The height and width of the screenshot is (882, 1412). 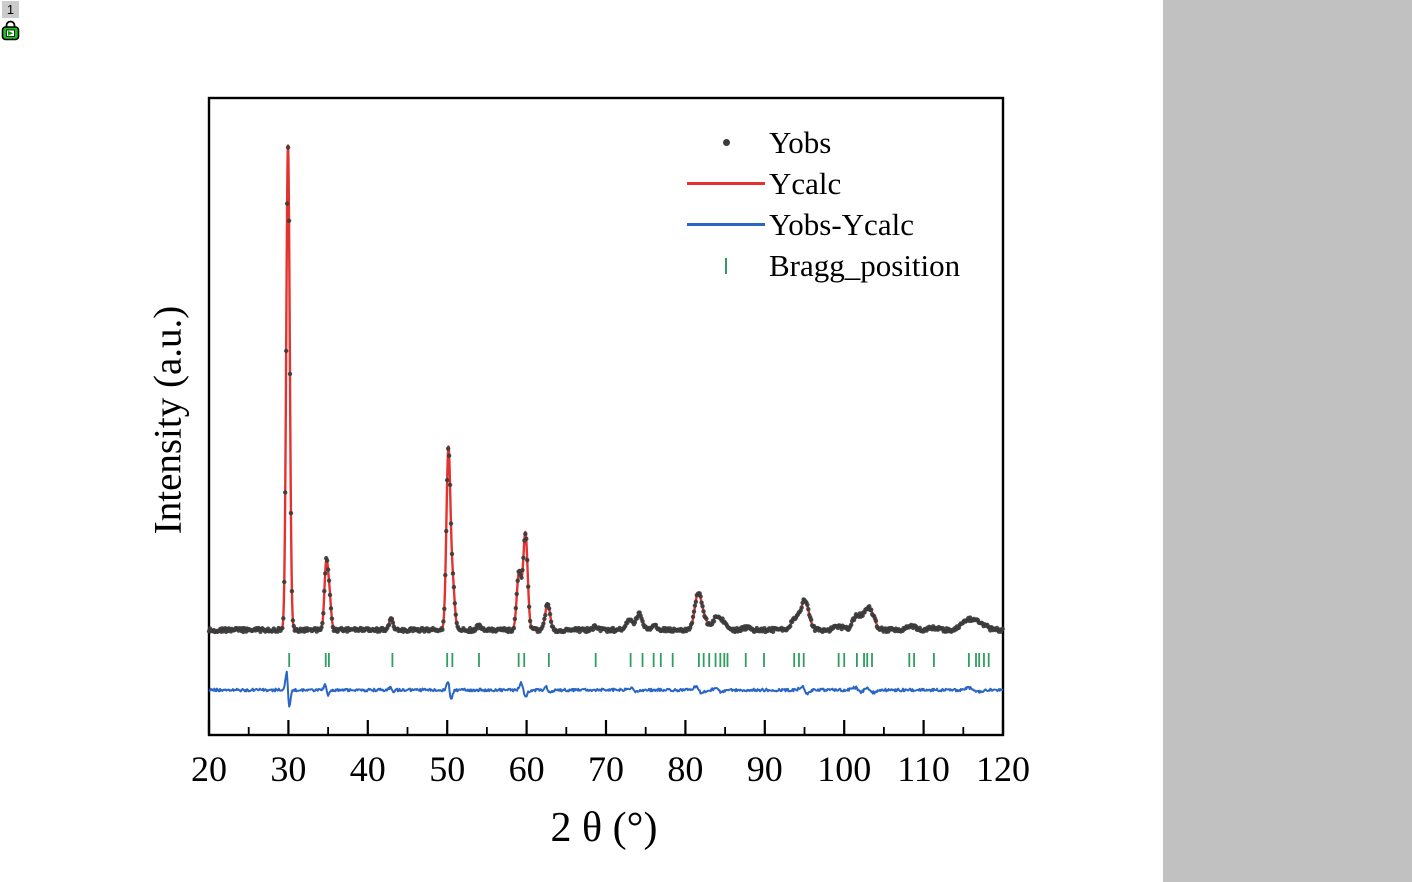 What do you see at coordinates (805, 183) in the screenshot?
I see `legend-label-ycalc: Ycalc` at bounding box center [805, 183].